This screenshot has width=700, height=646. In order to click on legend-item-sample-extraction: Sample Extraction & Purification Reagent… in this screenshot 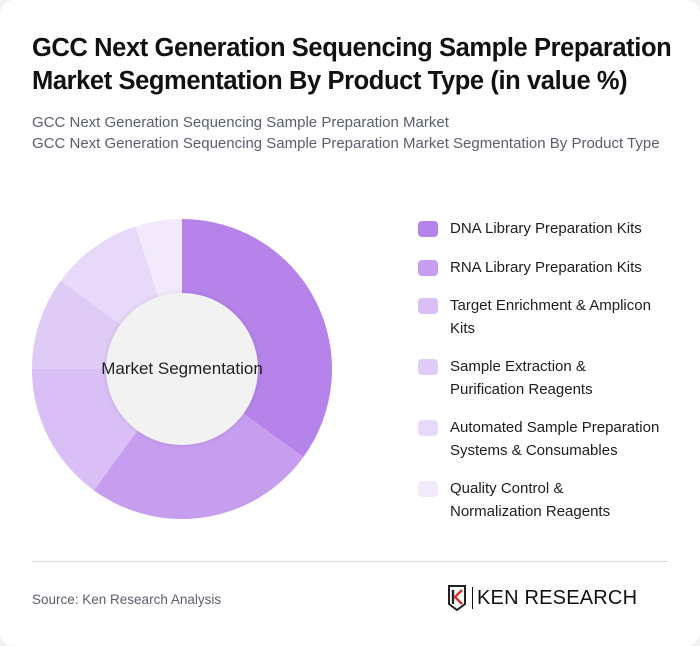, I will do `click(548, 378)`.